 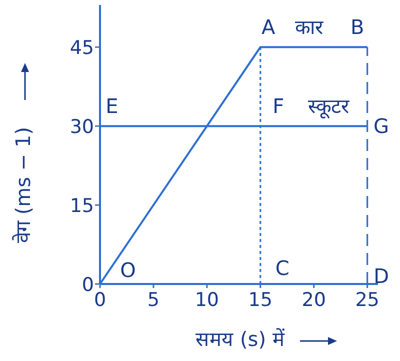 I want to click on annotation: O, so click(x=128, y=270).